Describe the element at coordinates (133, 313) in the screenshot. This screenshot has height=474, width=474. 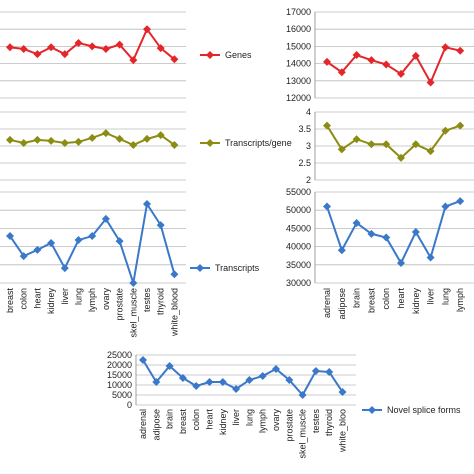
I see `x-tick-label: skel_muscle` at that location.